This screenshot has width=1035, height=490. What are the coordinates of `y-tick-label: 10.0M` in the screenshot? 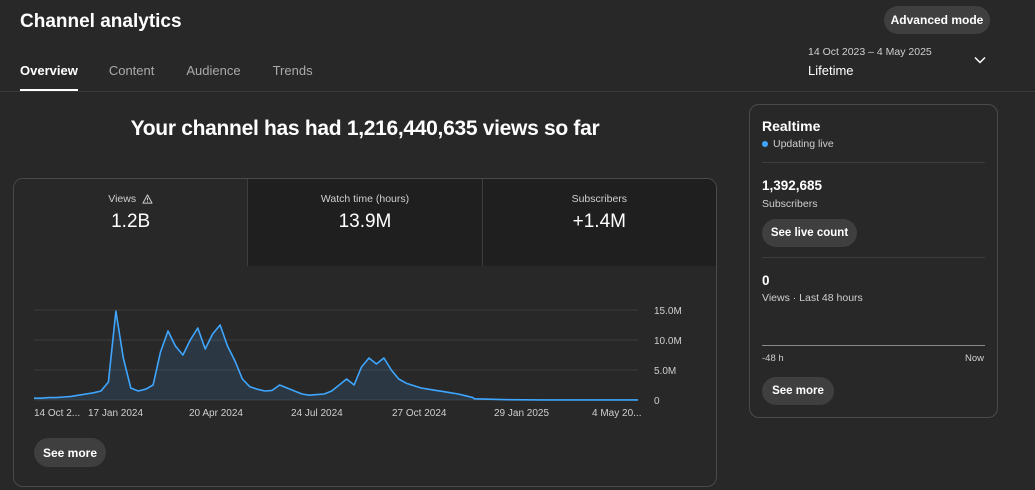 It's located at (668, 341).